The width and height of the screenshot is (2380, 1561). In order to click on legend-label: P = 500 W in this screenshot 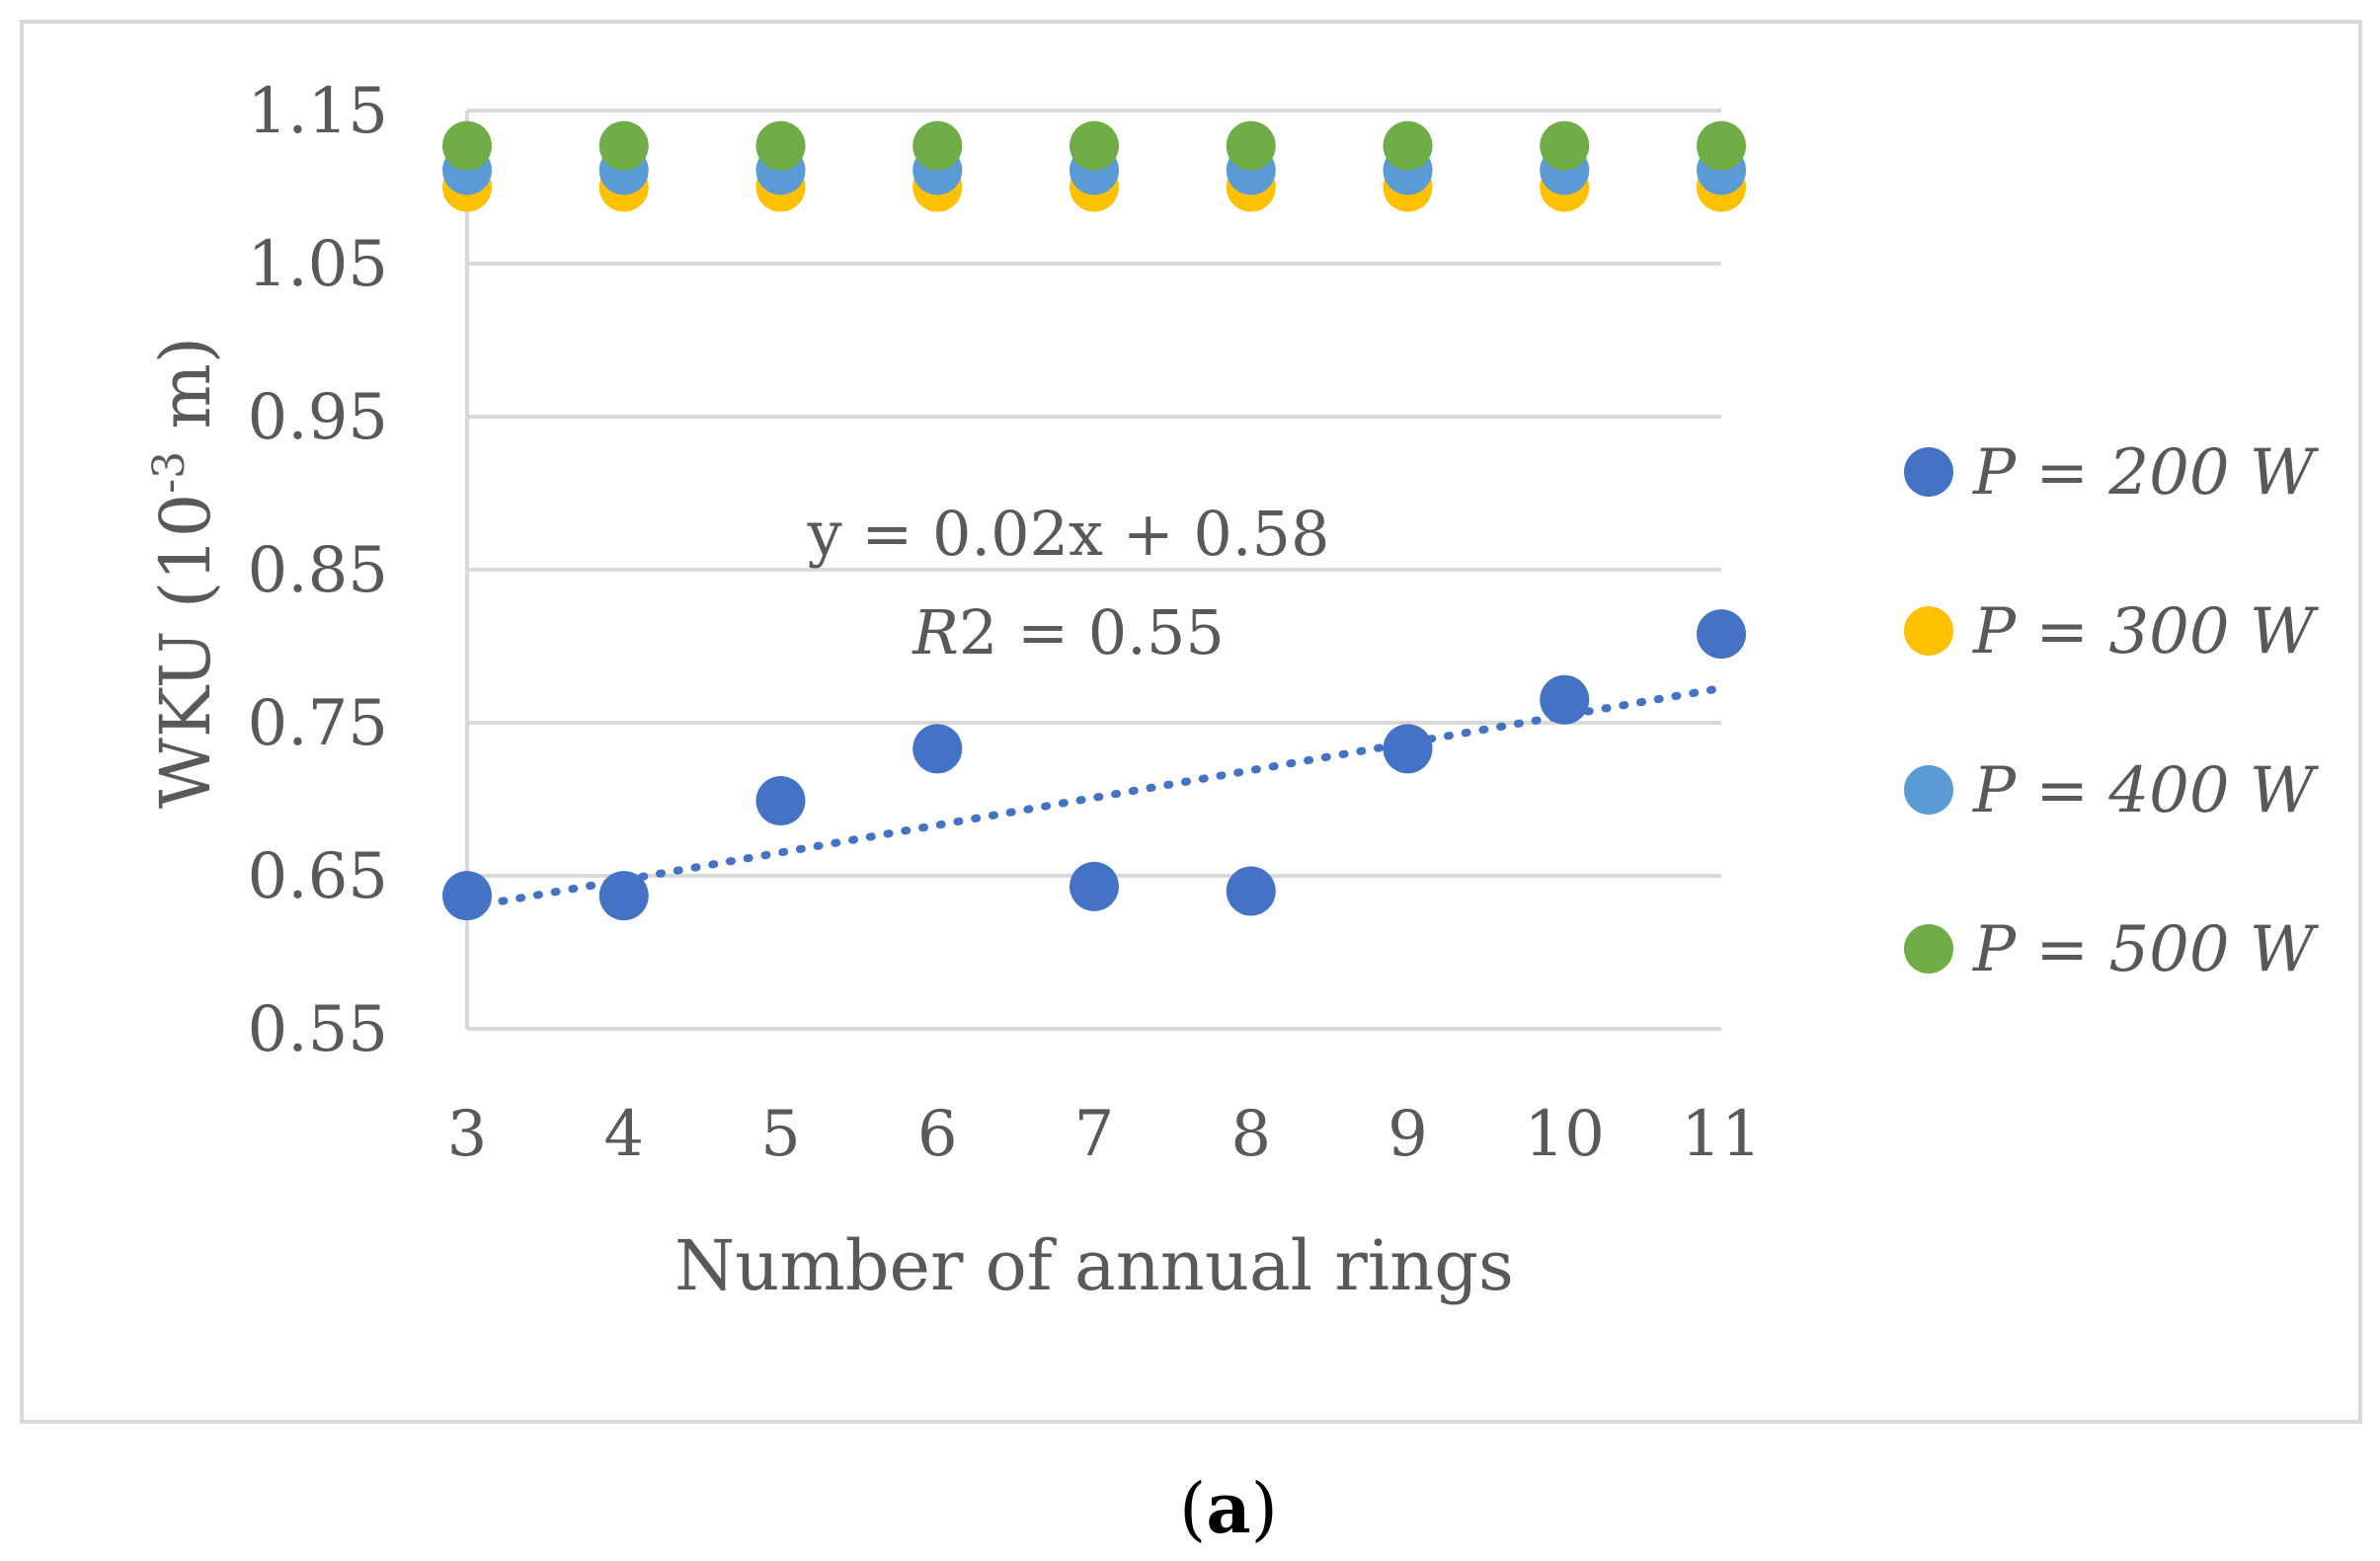, I will do `click(2146, 949)`.